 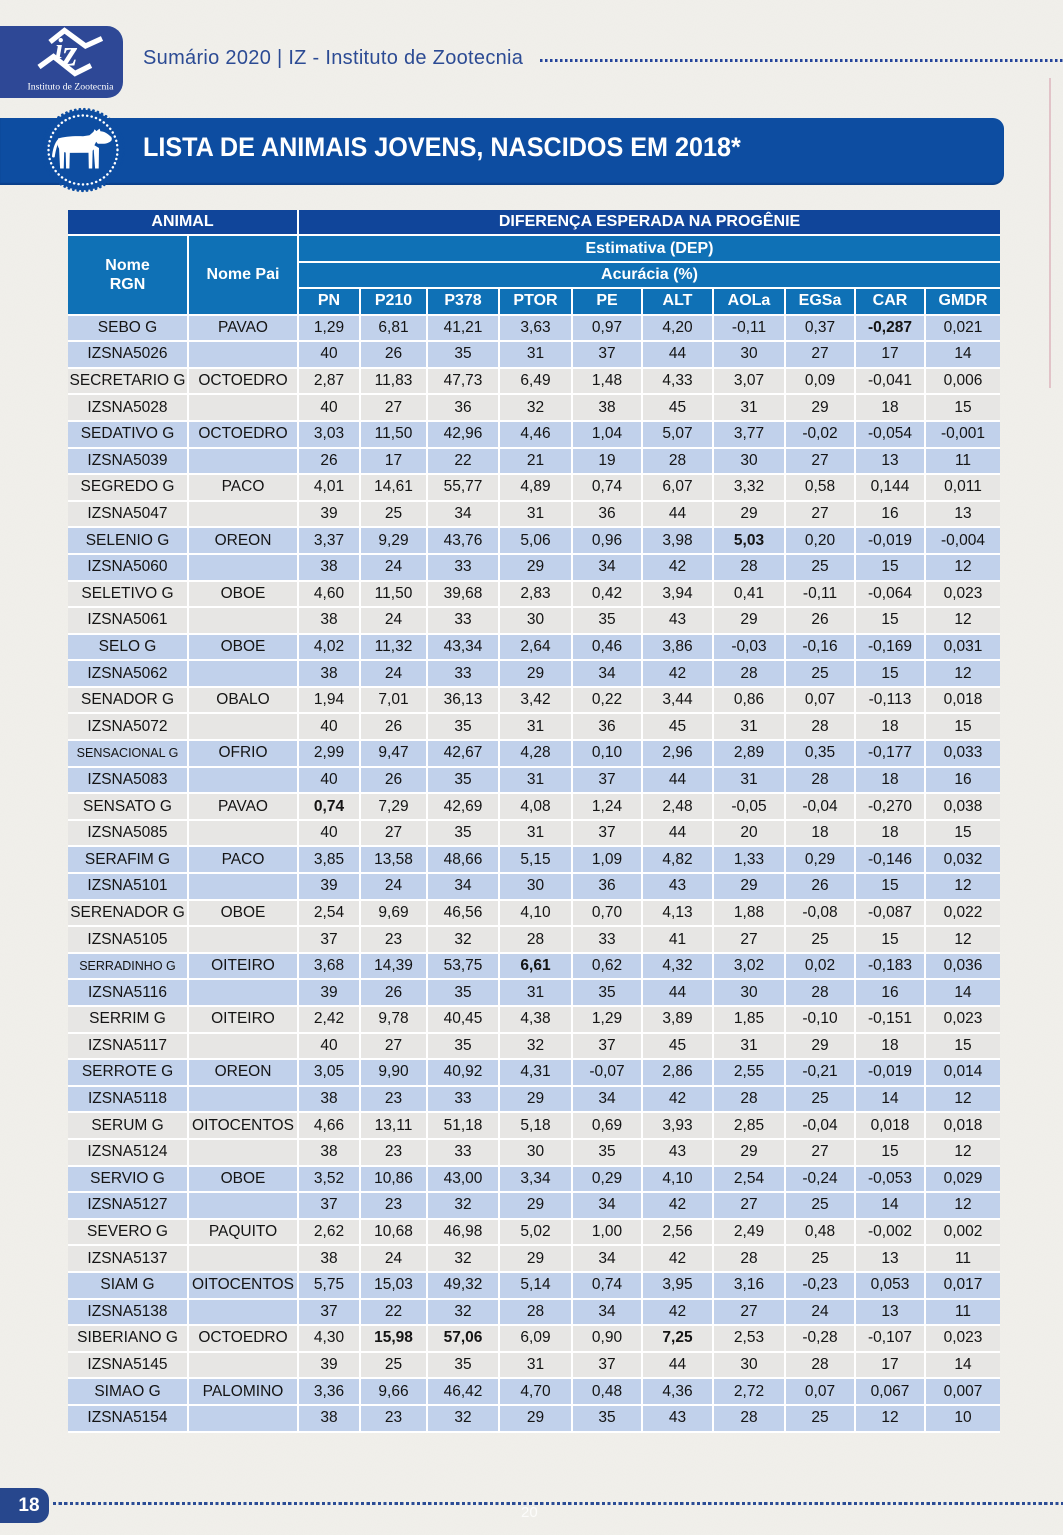 What do you see at coordinates (69, 54) in the screenshot?
I see `svg-text: z` at bounding box center [69, 54].